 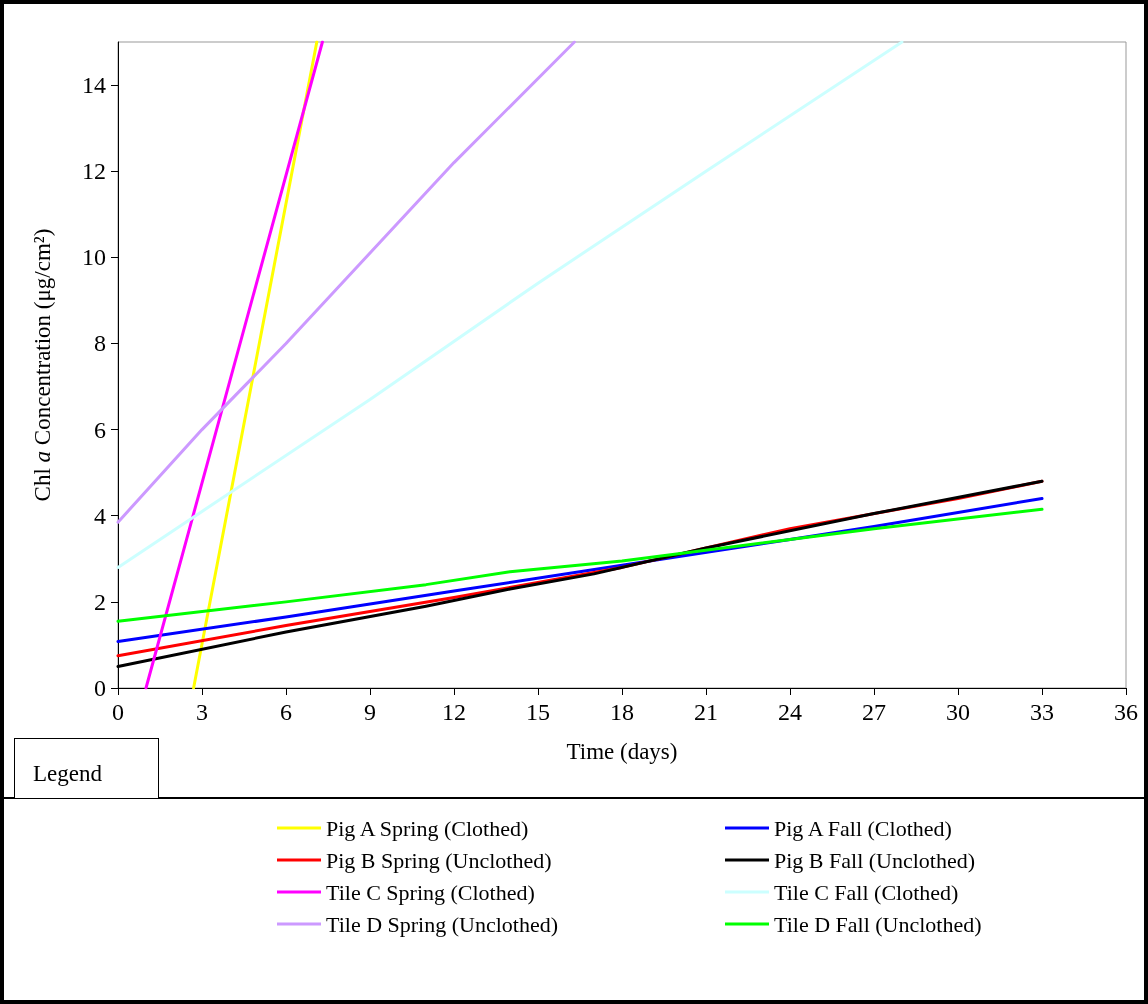 What do you see at coordinates (100, 343) in the screenshot?
I see `y-tick-label: 8` at bounding box center [100, 343].